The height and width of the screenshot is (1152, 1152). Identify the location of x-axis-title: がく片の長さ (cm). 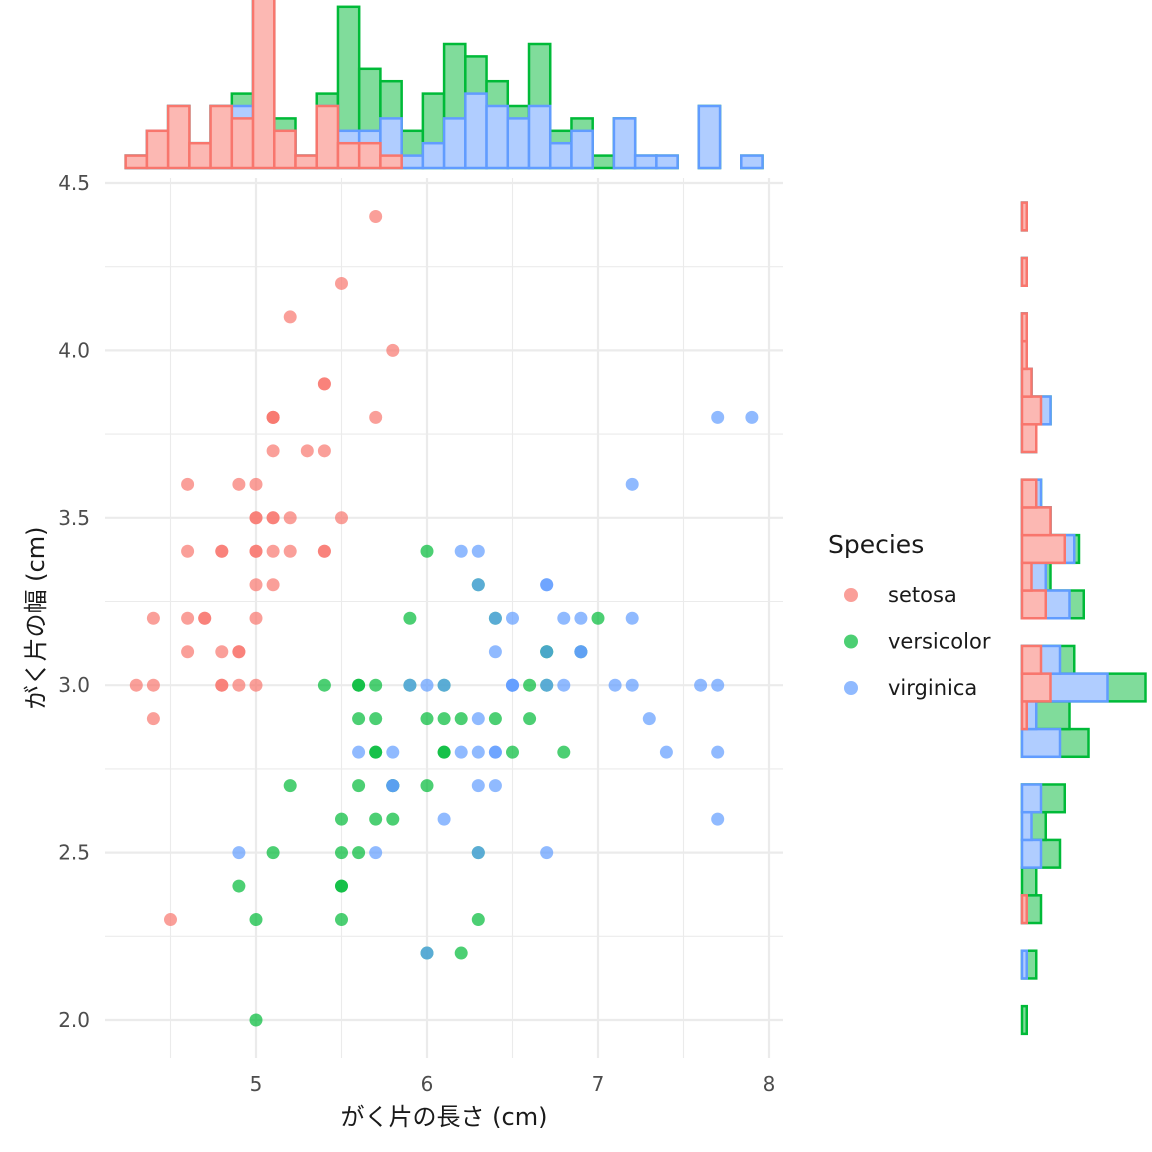
(444, 1117).